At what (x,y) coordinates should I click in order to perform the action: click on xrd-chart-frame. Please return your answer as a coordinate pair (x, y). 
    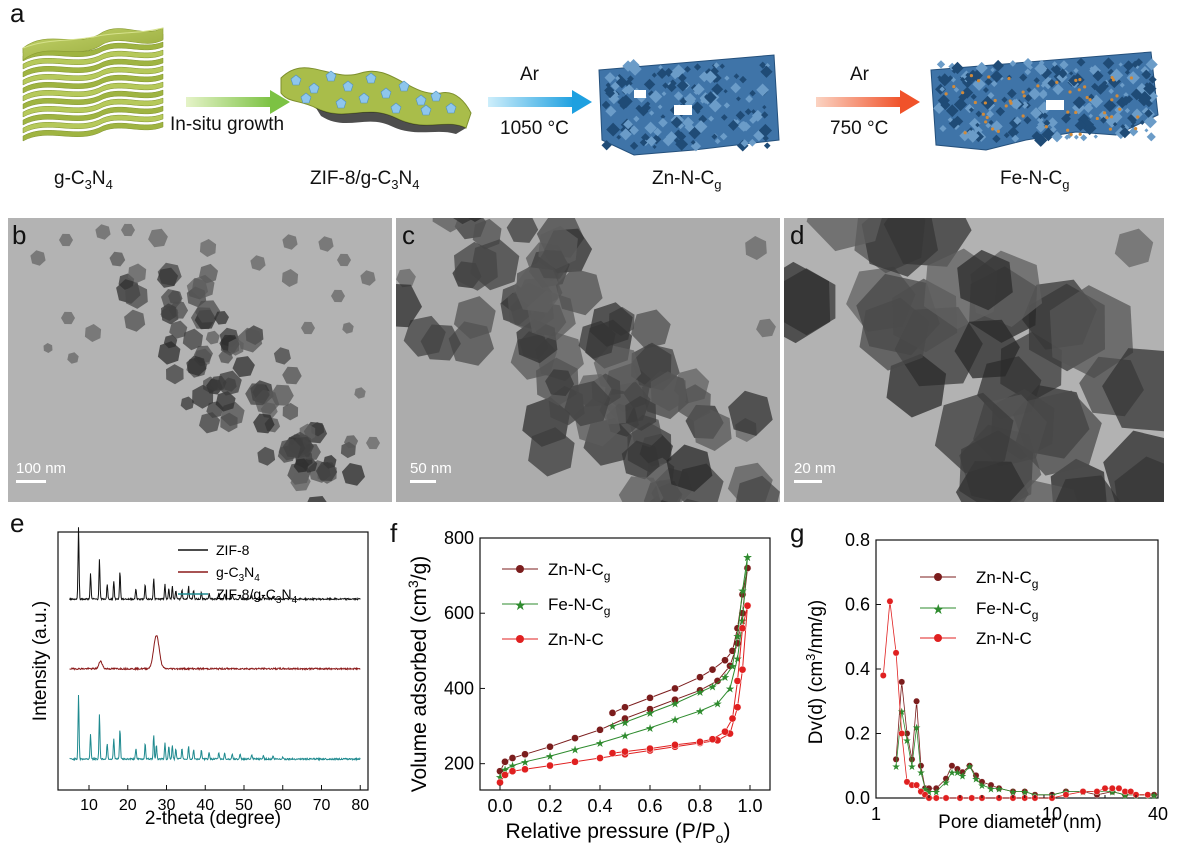
    Looking at the image, I should click on (213, 661).